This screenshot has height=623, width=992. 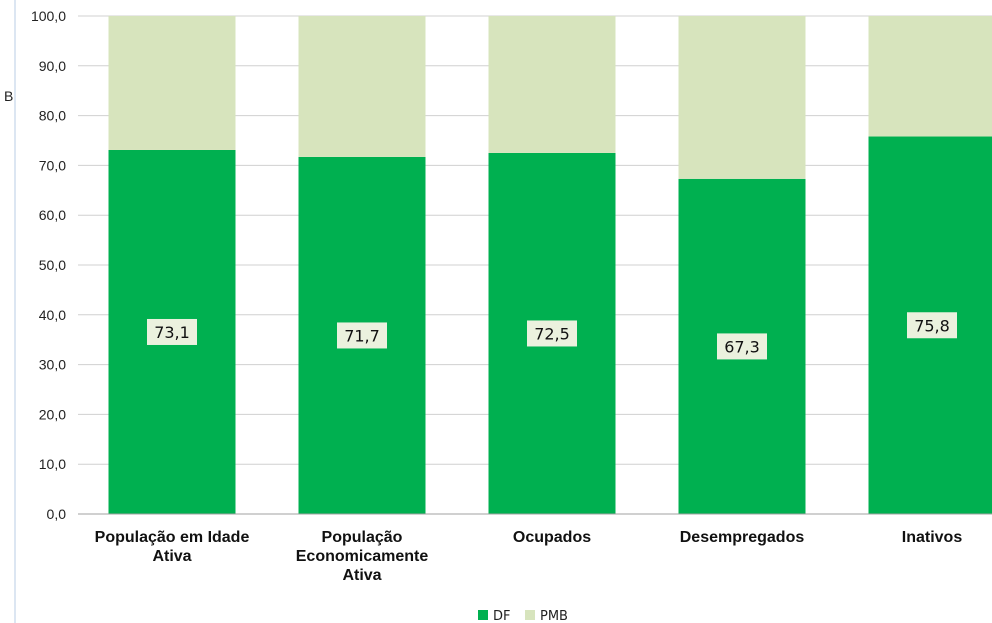 I want to click on legend-label: DF, so click(x=502, y=616).